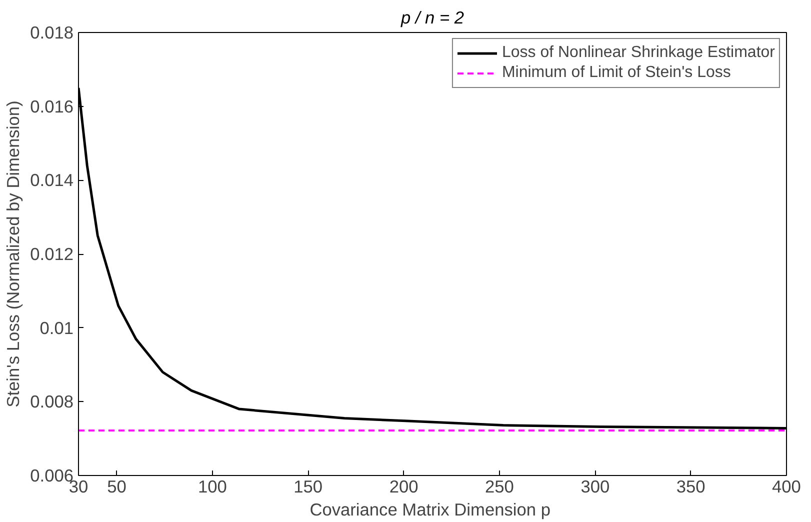 The height and width of the screenshot is (522, 811). Describe the element at coordinates (430, 510) in the screenshot. I see `x-axis-title: Covariance Matrix Dimension p` at that location.